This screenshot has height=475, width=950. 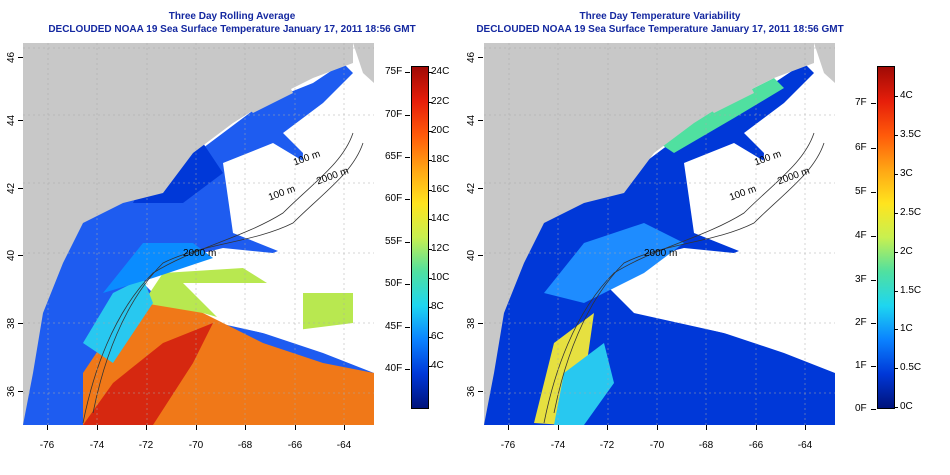 I want to click on colorbar-f-label: 60F, so click(x=394, y=198).